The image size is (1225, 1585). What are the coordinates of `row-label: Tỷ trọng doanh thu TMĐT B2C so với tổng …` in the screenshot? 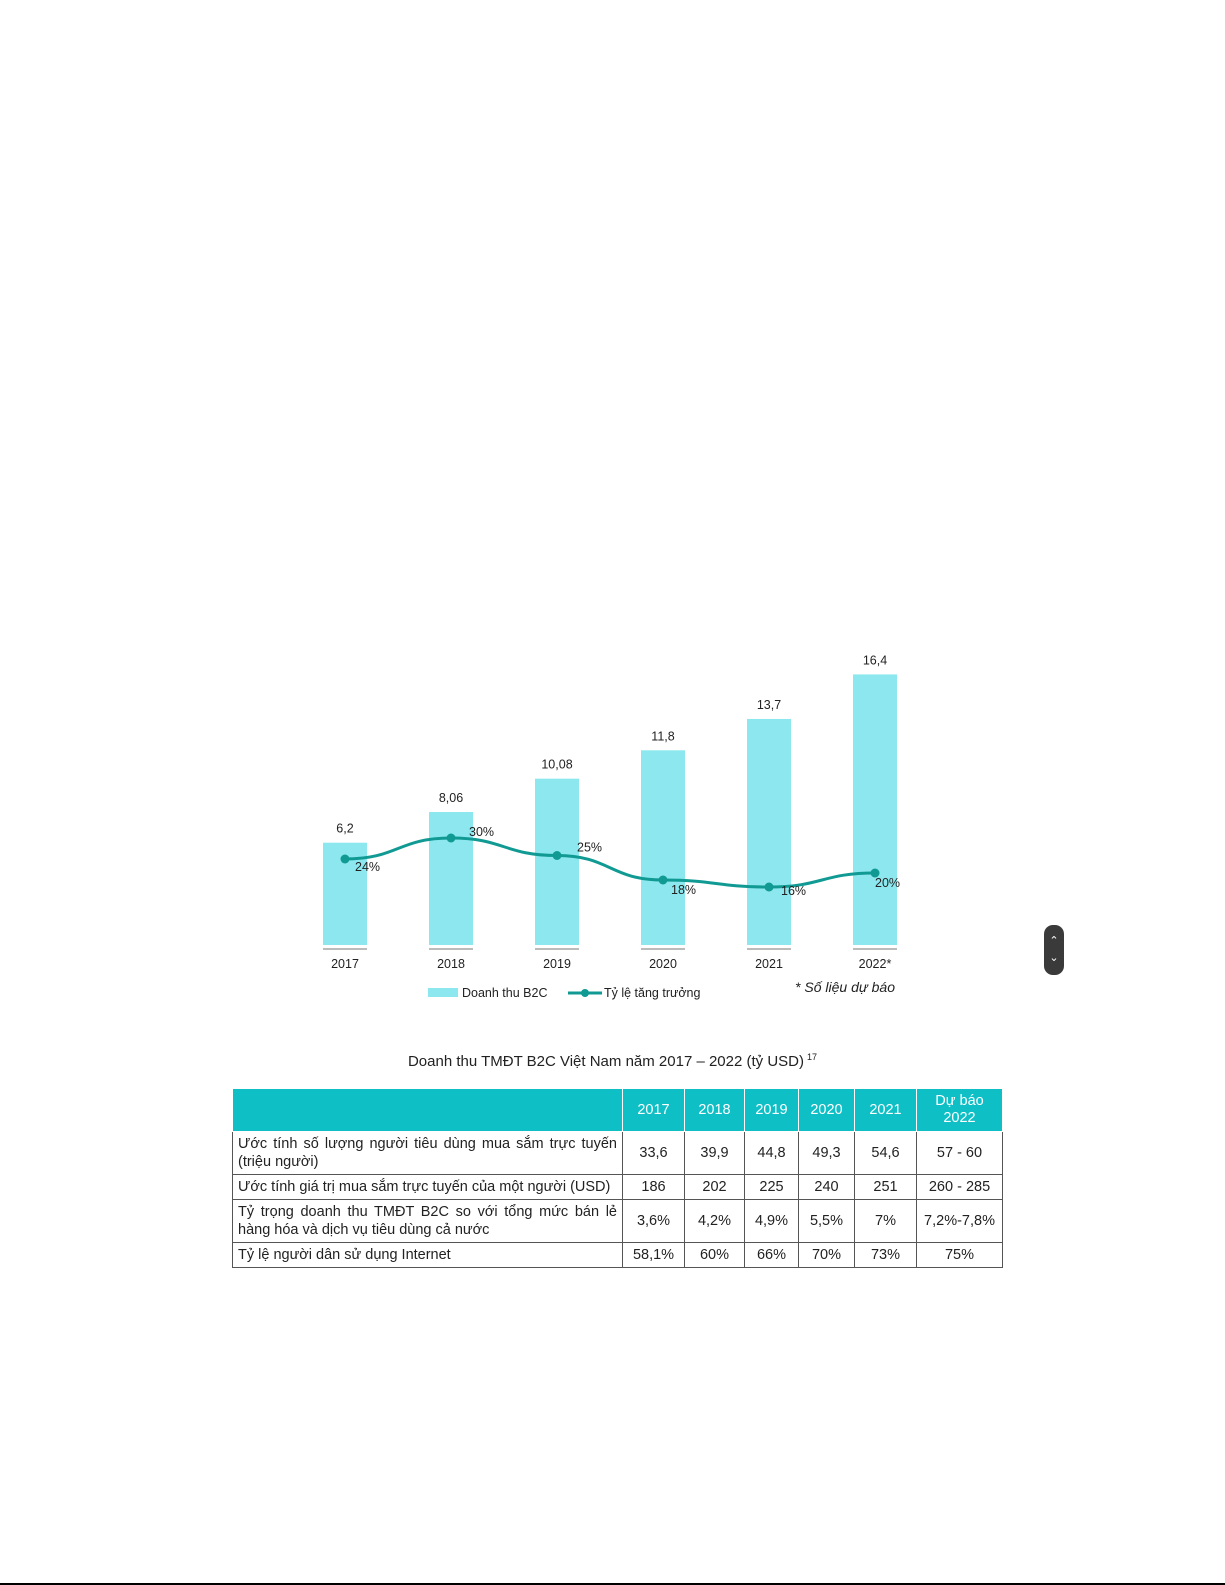 It's located at (427, 1221).